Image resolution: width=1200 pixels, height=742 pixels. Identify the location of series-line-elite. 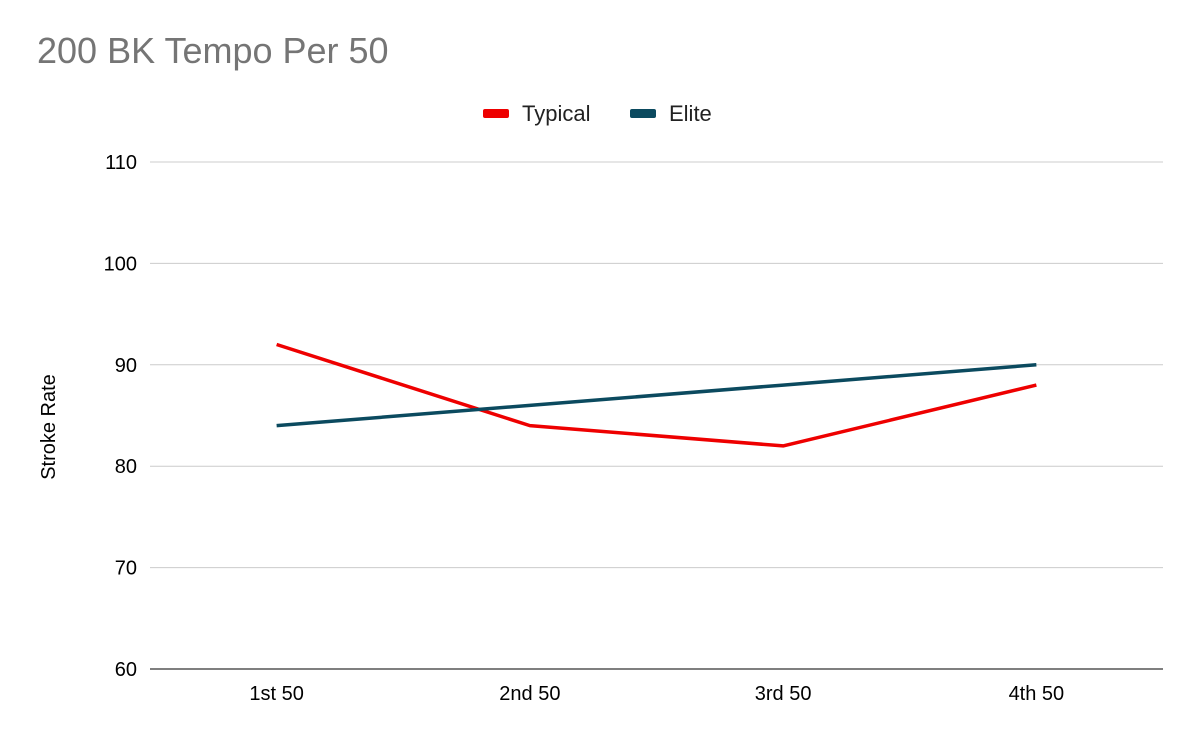
(656, 395).